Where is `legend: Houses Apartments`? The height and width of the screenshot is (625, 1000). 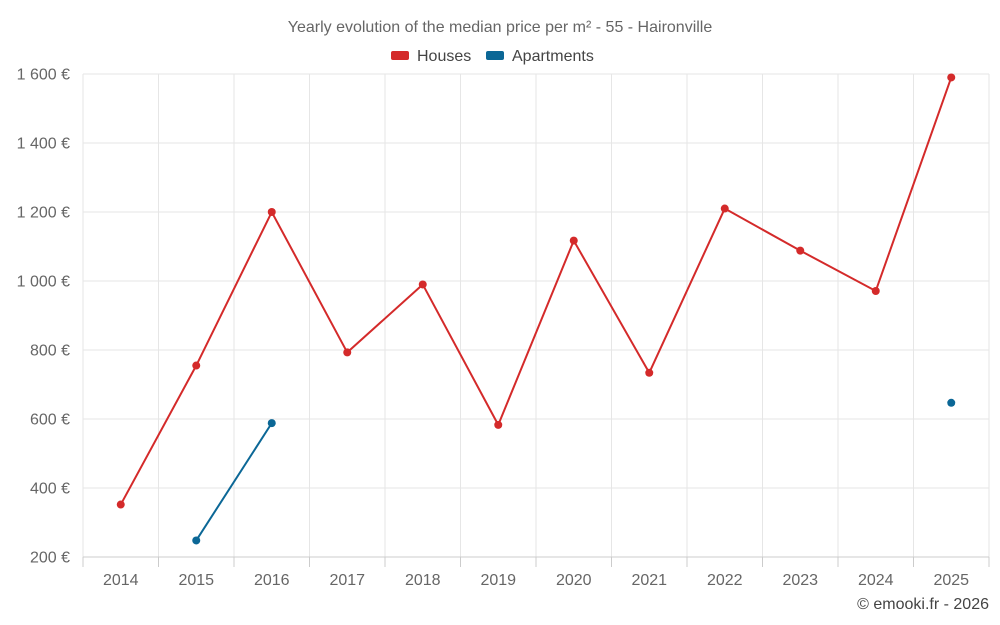
legend: Houses Apartments is located at coordinates (492, 56).